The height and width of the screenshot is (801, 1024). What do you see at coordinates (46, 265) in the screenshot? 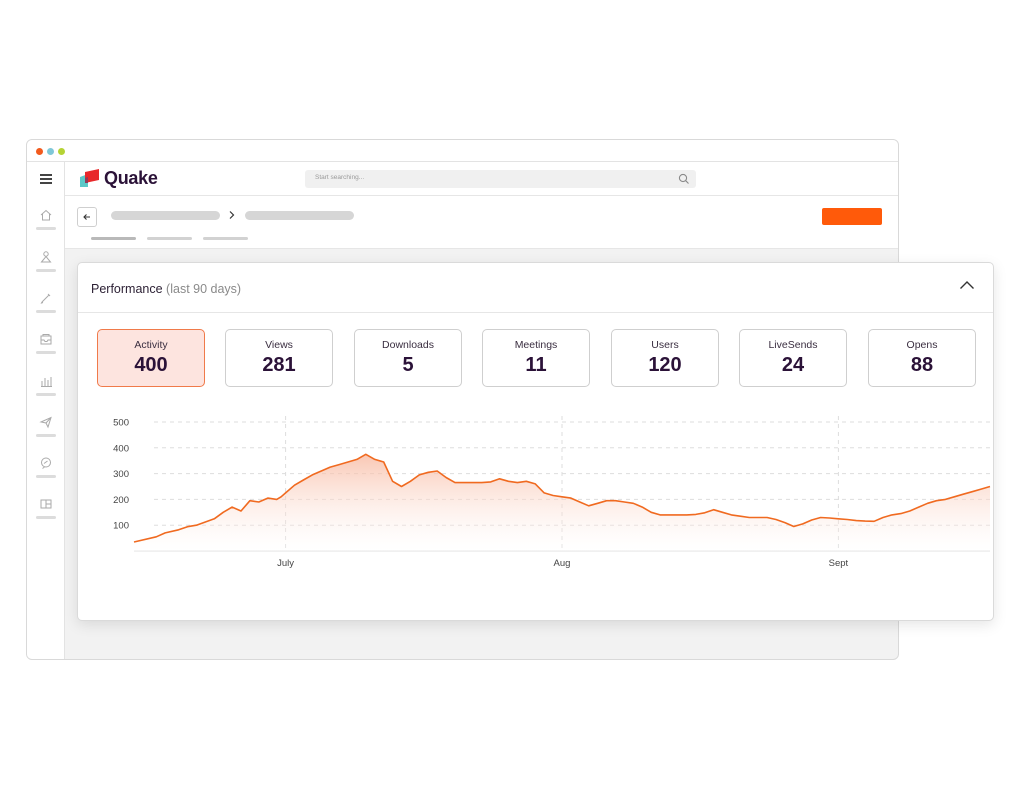
I see `sidebar-item-person` at bounding box center [46, 265].